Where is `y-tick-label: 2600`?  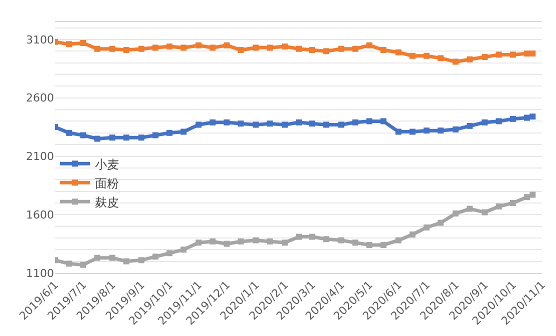 y-tick-label: 2600 is located at coordinates (40, 98).